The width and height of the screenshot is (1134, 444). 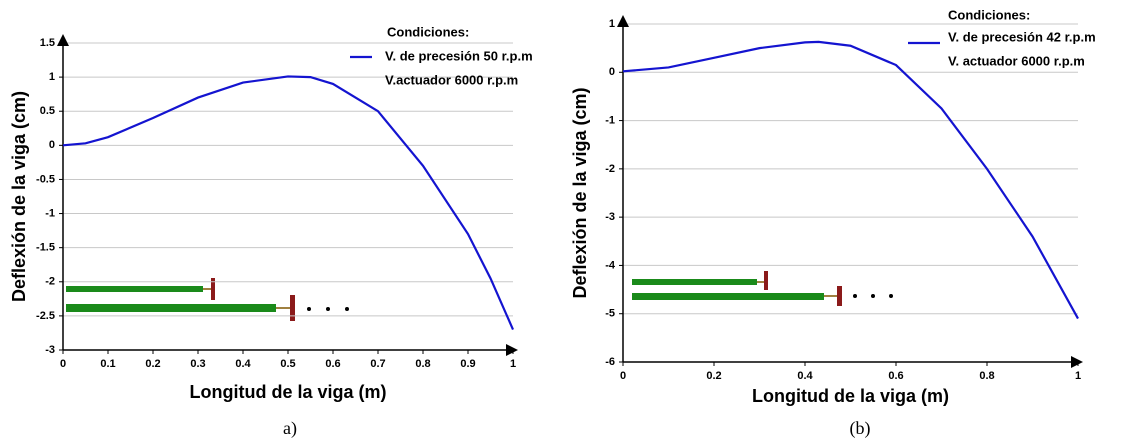 I want to click on y-tick-label: -6, so click(x=610, y=362).